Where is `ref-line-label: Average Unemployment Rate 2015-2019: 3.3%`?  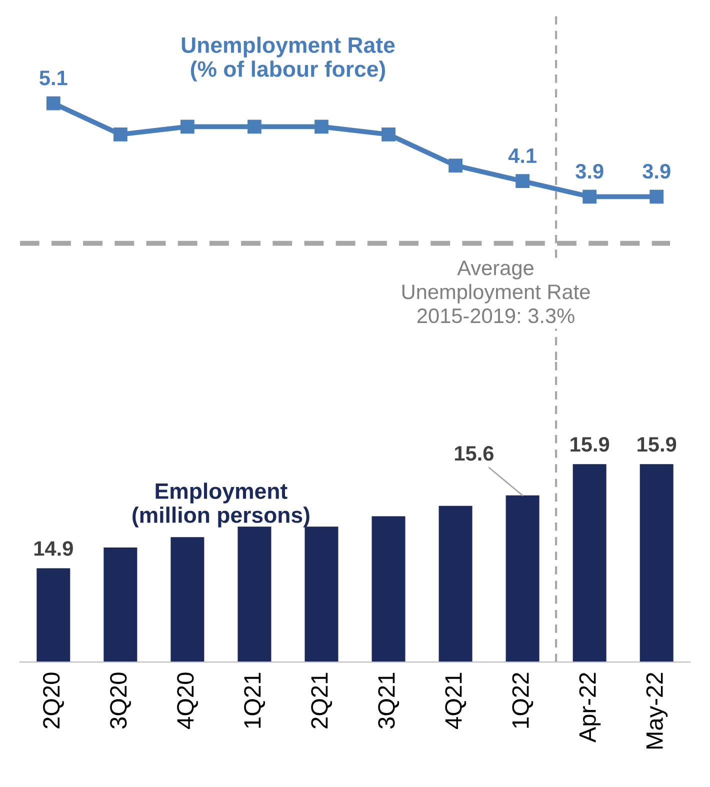 ref-line-label: Average Unemployment Rate 2015-2019: 3.3% is located at coordinates (496, 292).